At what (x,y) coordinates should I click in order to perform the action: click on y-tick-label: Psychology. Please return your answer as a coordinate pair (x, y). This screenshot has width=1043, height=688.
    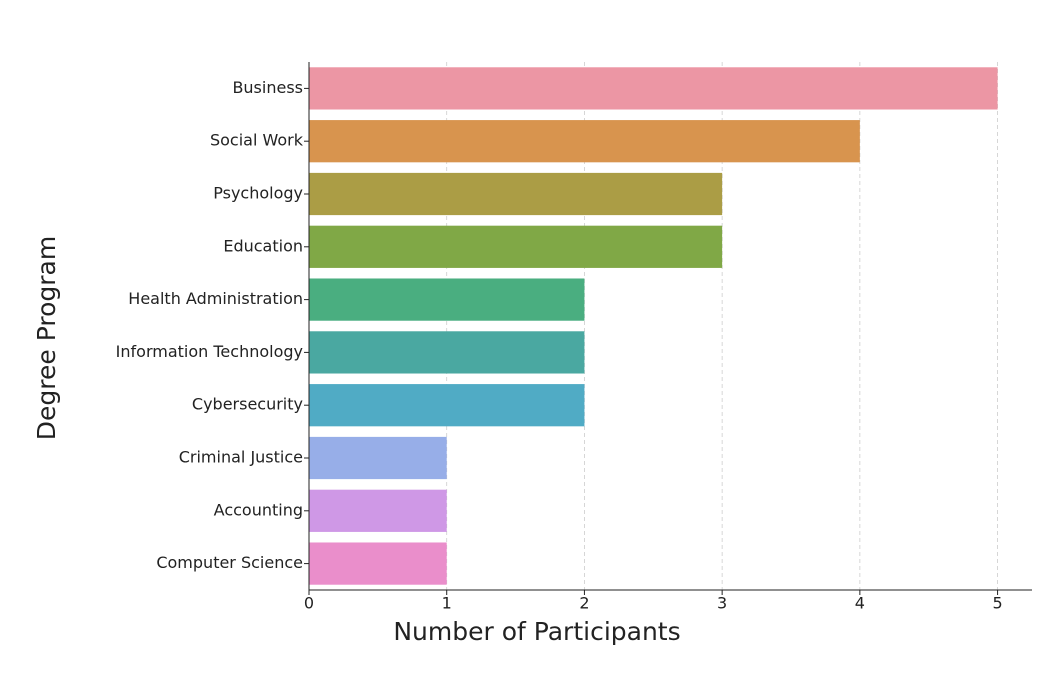
    Looking at the image, I should click on (258, 193).